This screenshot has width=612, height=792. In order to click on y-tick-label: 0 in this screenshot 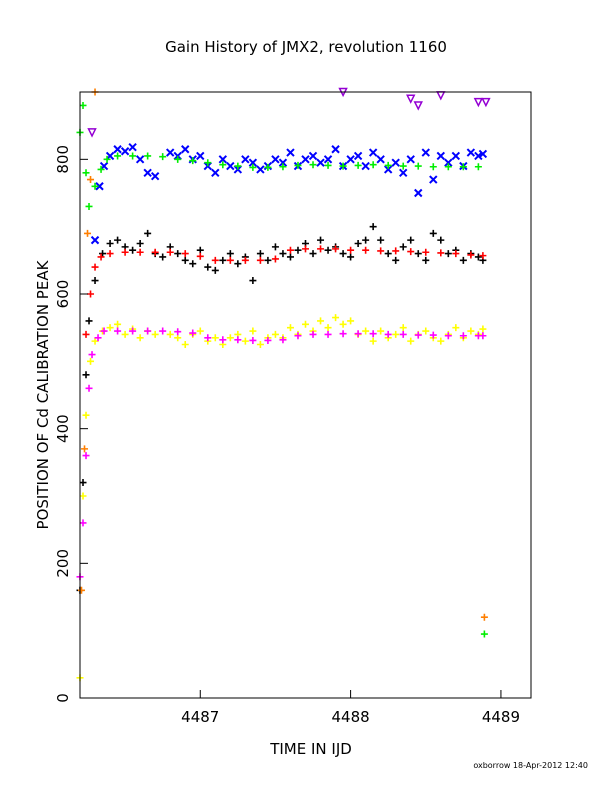, I will do `click(63, 698)`.